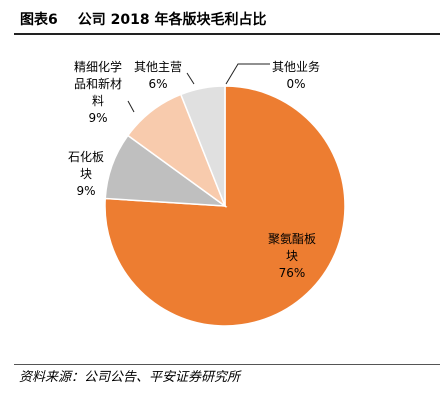  I want to click on slice-value-other-main: 6%, so click(157, 84).